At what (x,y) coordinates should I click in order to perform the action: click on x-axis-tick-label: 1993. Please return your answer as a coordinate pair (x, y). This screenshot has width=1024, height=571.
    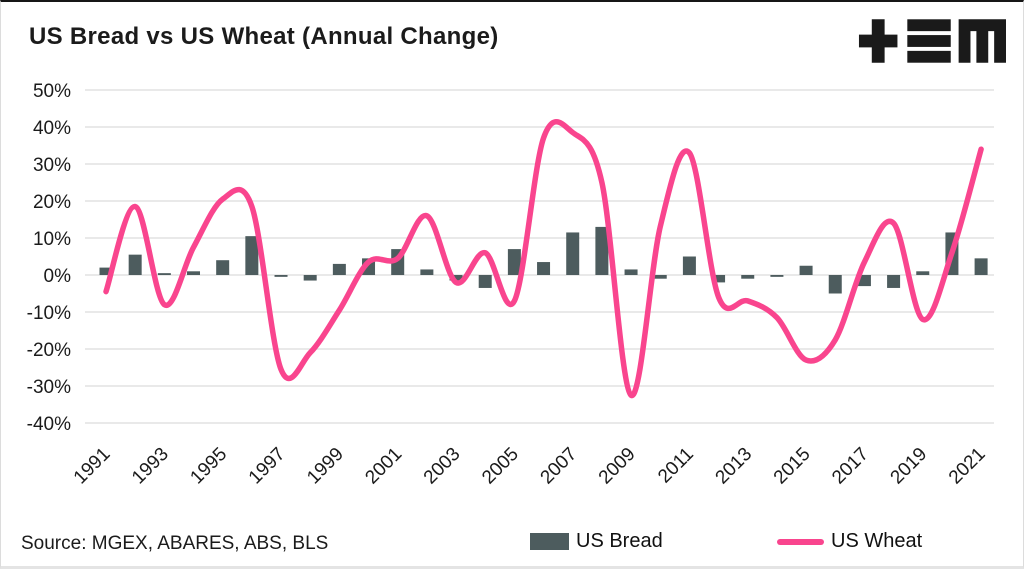
    Looking at the image, I should click on (150, 466).